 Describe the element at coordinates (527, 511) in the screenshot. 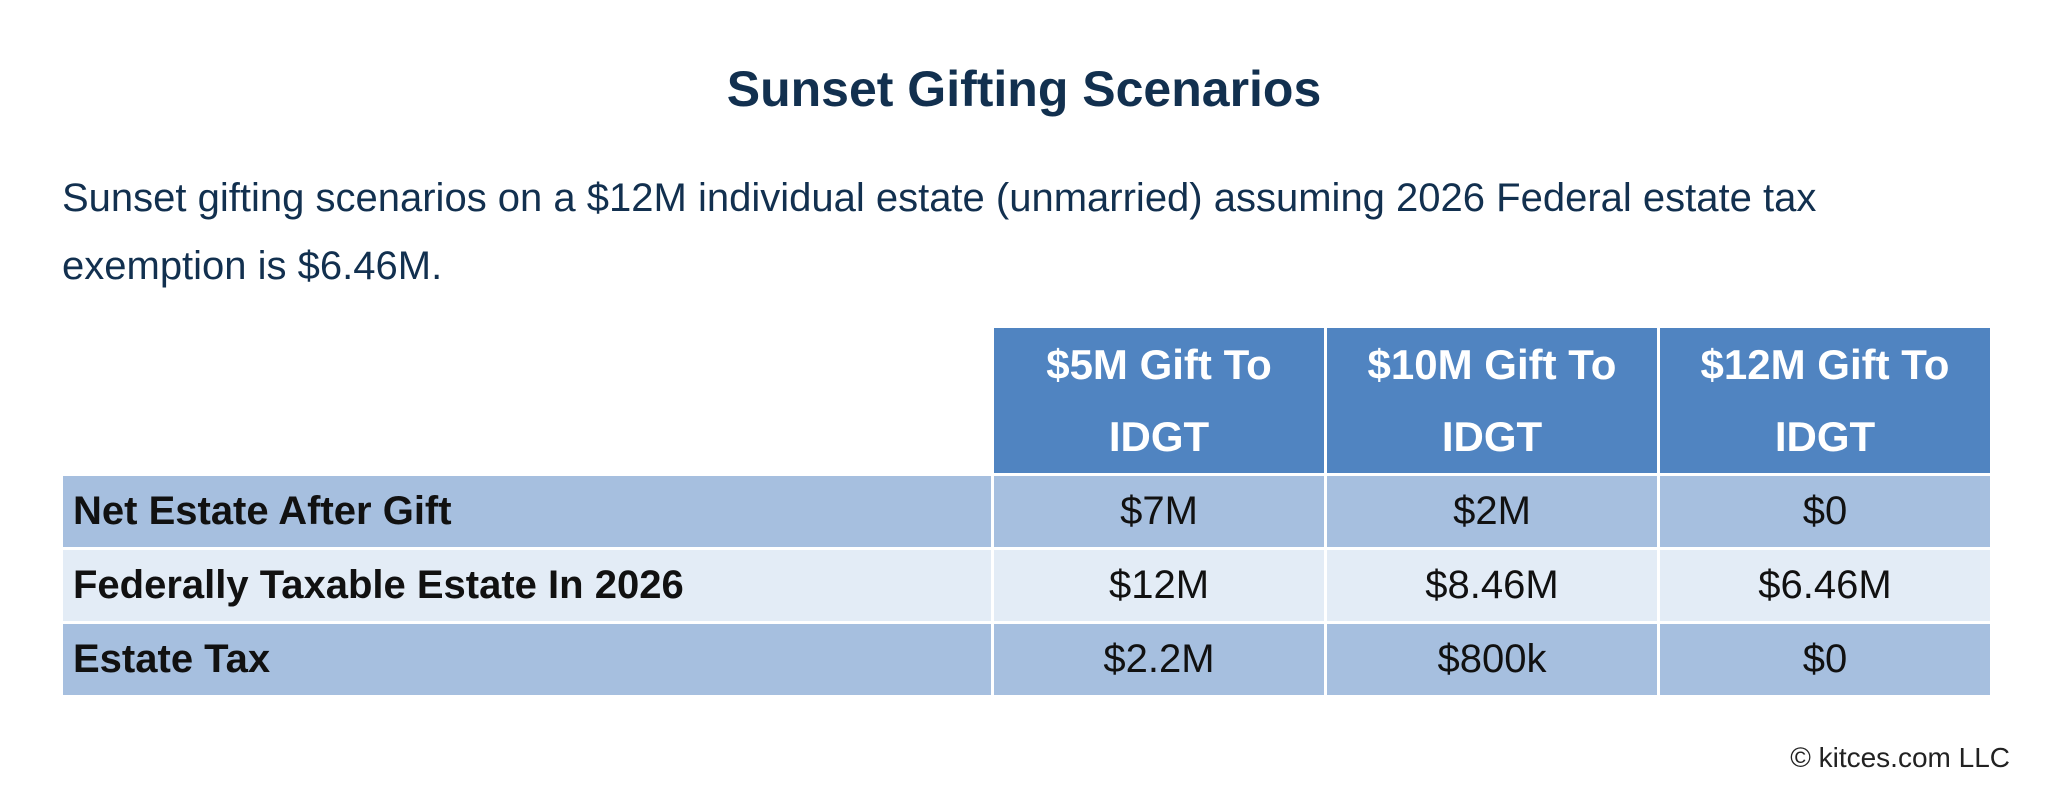

I see `row-label: Net Estate After Gift` at that location.